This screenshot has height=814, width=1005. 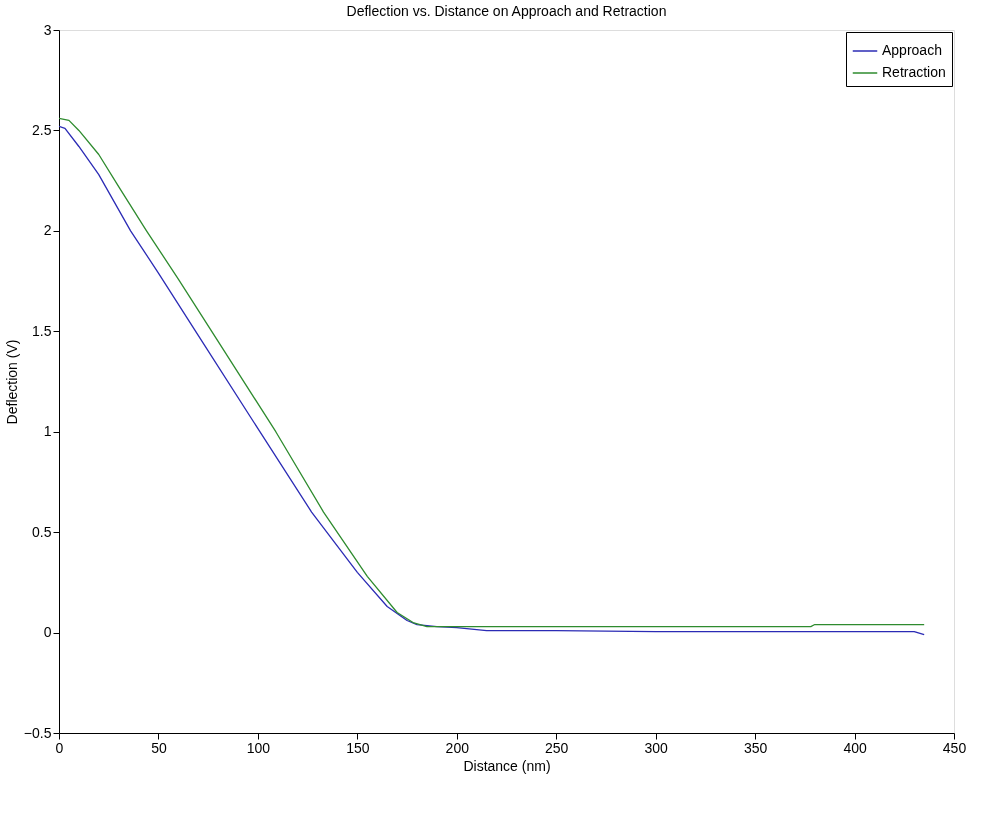 I want to click on legend-label: Approach, so click(x=912, y=50).